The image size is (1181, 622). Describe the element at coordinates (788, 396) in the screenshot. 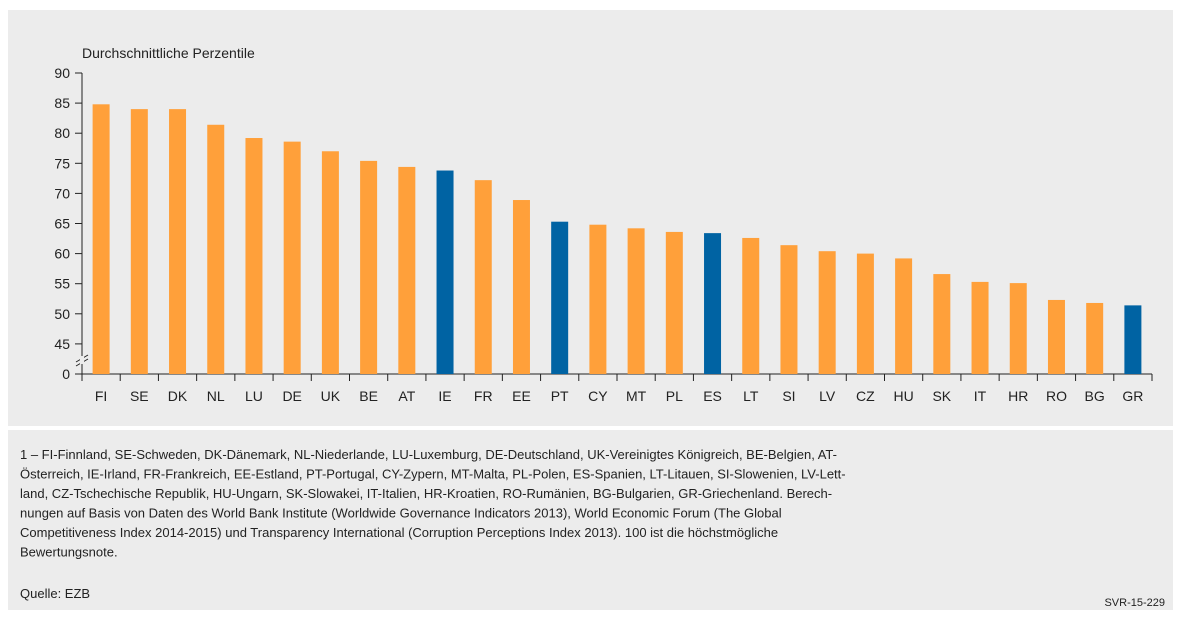

I see `x-tick-label: SI` at that location.